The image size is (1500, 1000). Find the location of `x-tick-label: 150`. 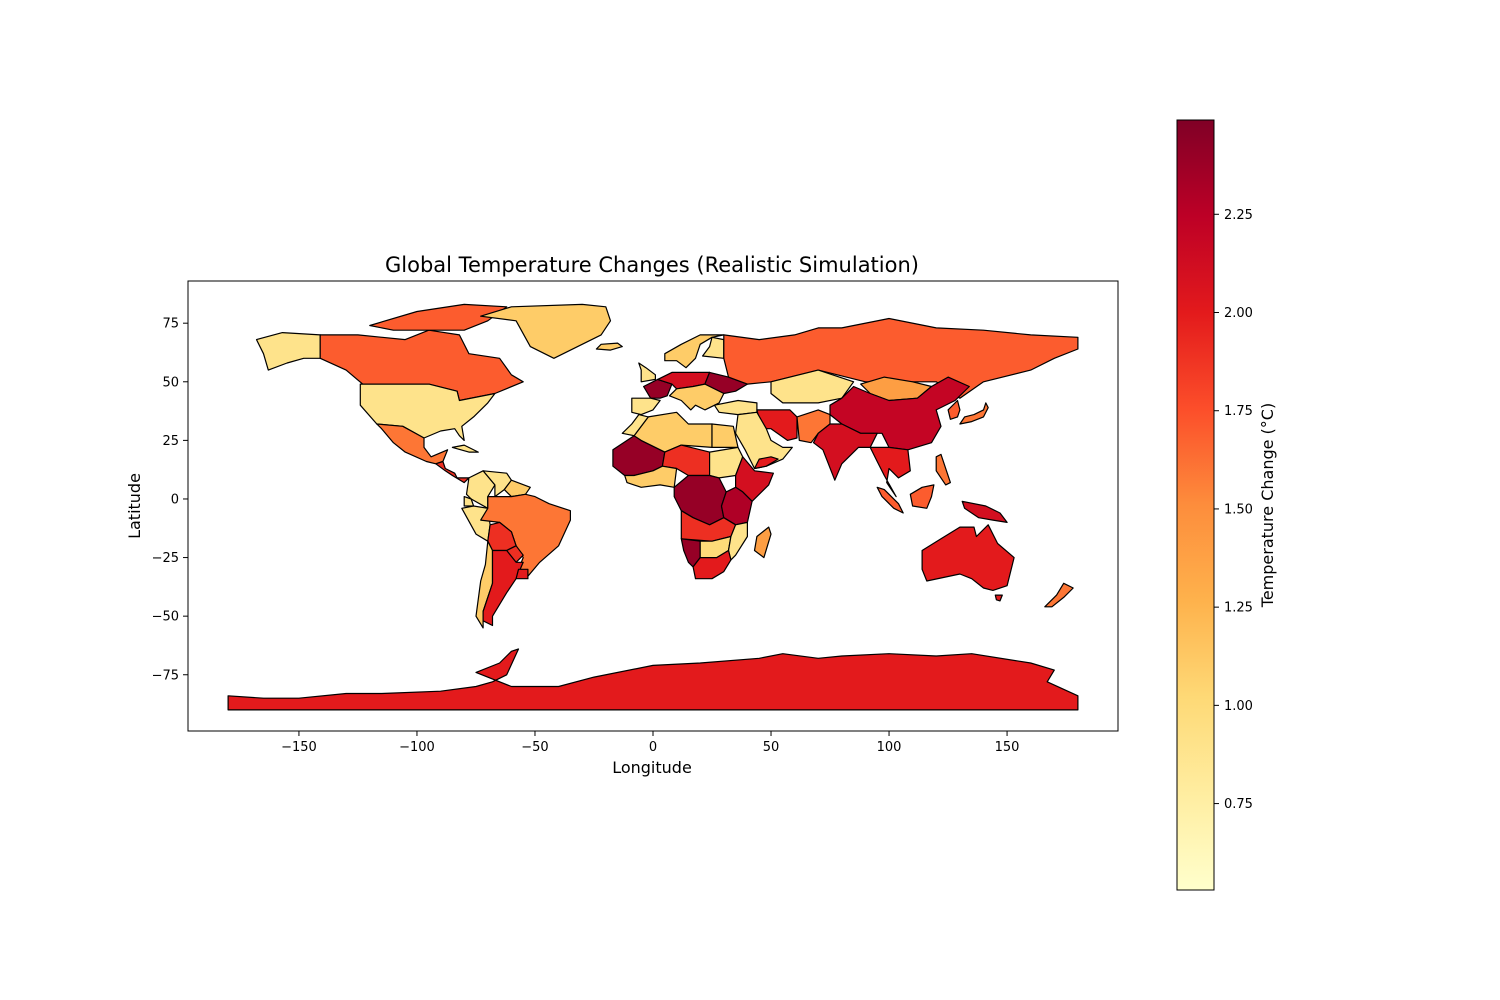

x-tick-label: 150 is located at coordinates (1007, 747).